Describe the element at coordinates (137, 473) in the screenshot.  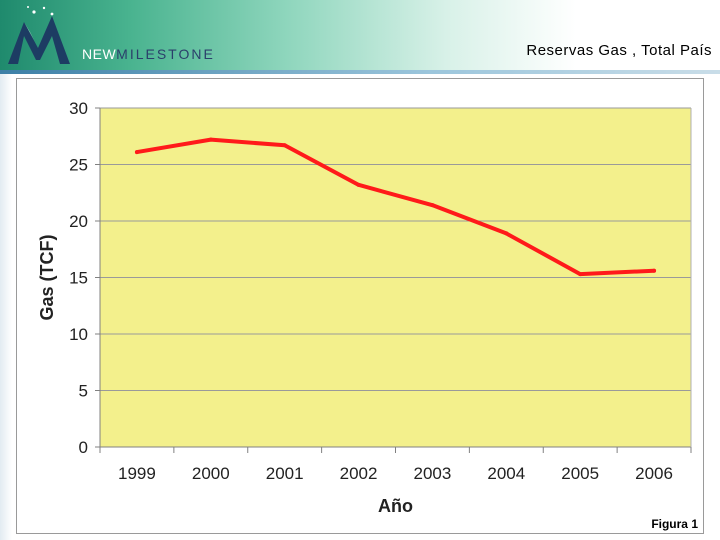
I see `x-tick-label: 1999` at that location.